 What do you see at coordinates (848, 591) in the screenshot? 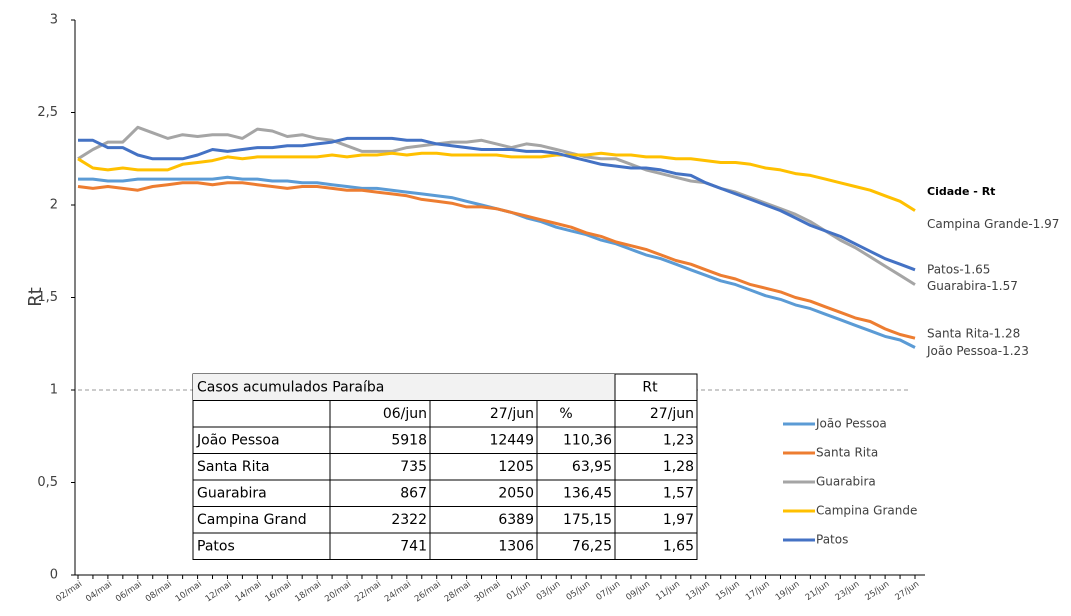
I see `x-tick-label: 23/jun` at bounding box center [848, 591].